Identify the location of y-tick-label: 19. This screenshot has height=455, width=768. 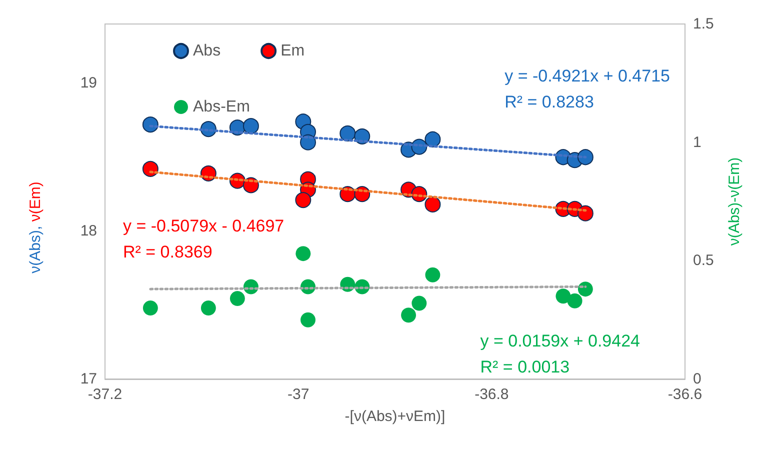
(88, 83).